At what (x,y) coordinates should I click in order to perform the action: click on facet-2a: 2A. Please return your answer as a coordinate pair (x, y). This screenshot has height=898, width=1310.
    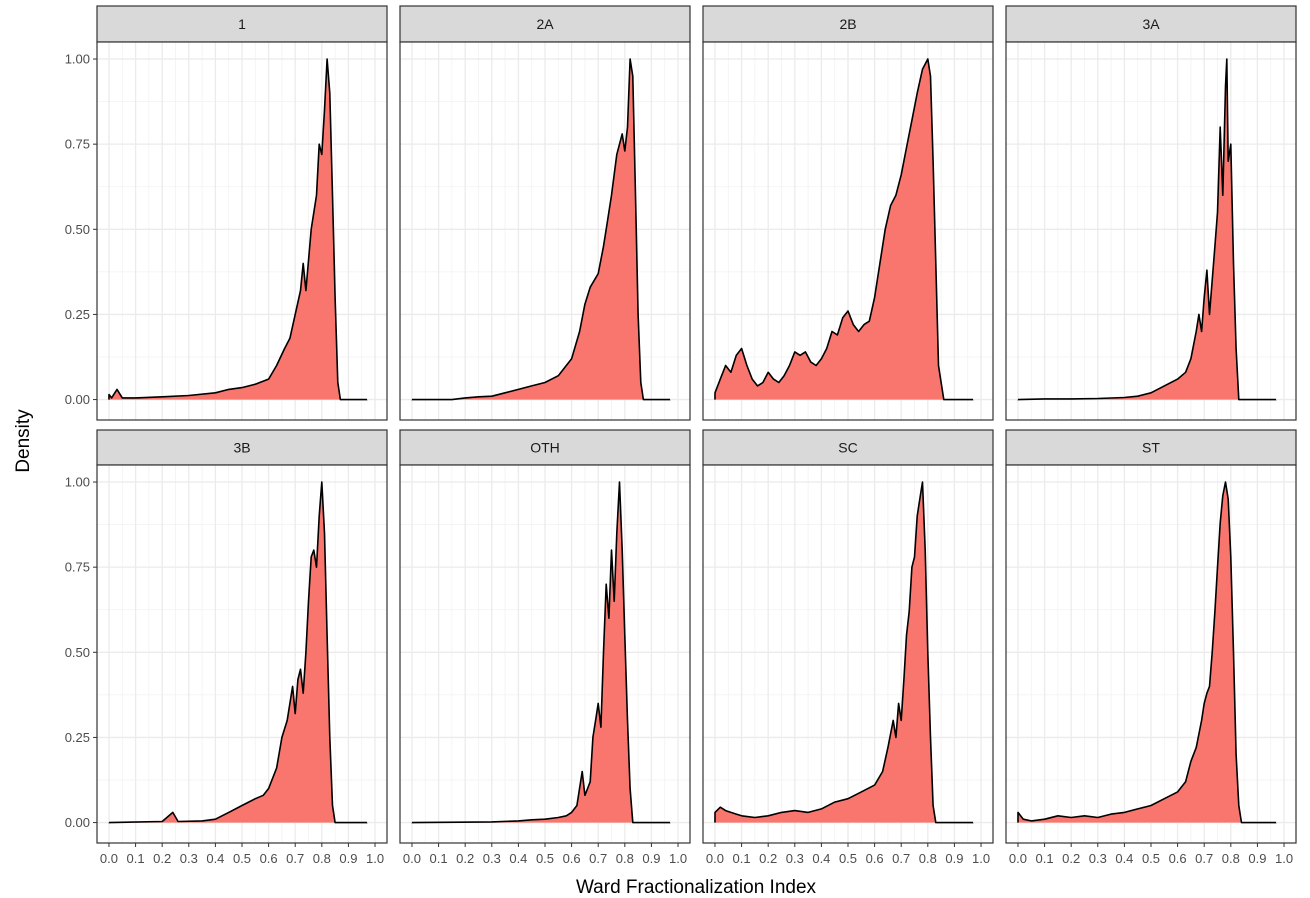
    Looking at the image, I should click on (545, 213).